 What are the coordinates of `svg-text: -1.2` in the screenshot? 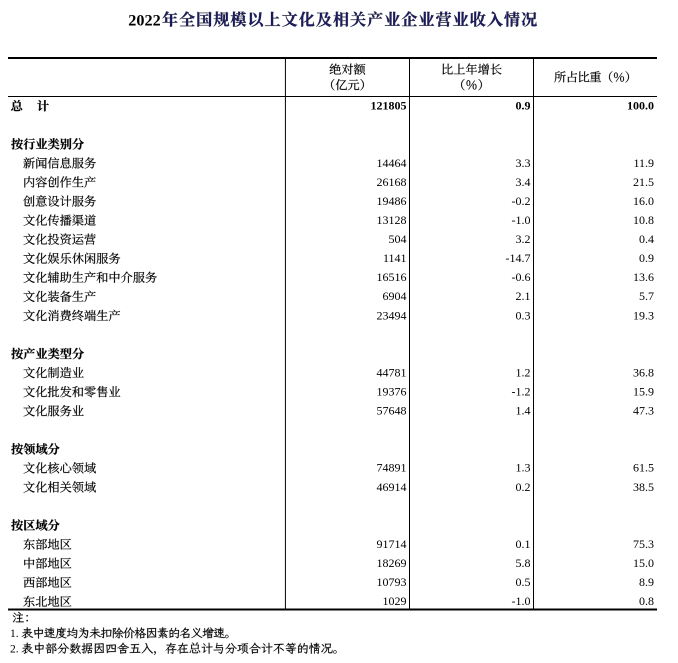 It's located at (521, 392).